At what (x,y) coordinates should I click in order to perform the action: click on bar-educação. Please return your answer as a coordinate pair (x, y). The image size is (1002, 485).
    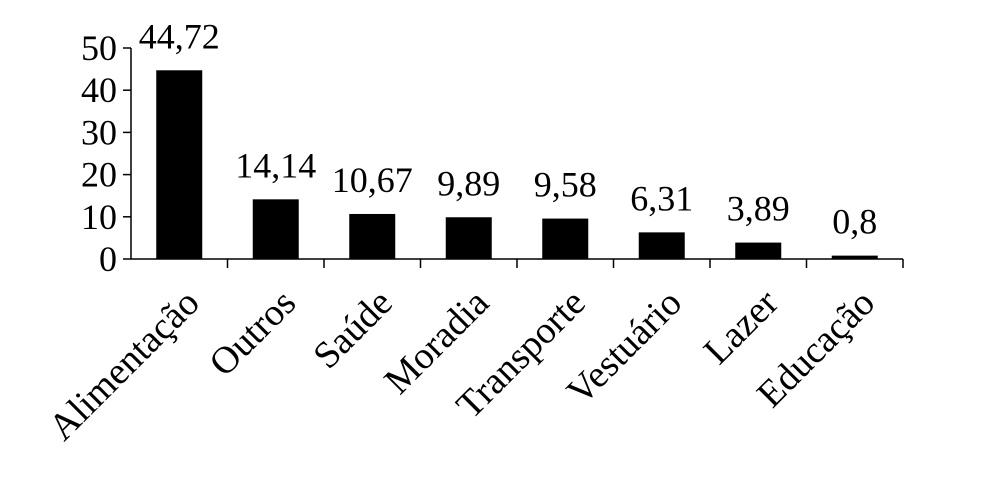
    Looking at the image, I should click on (854, 257).